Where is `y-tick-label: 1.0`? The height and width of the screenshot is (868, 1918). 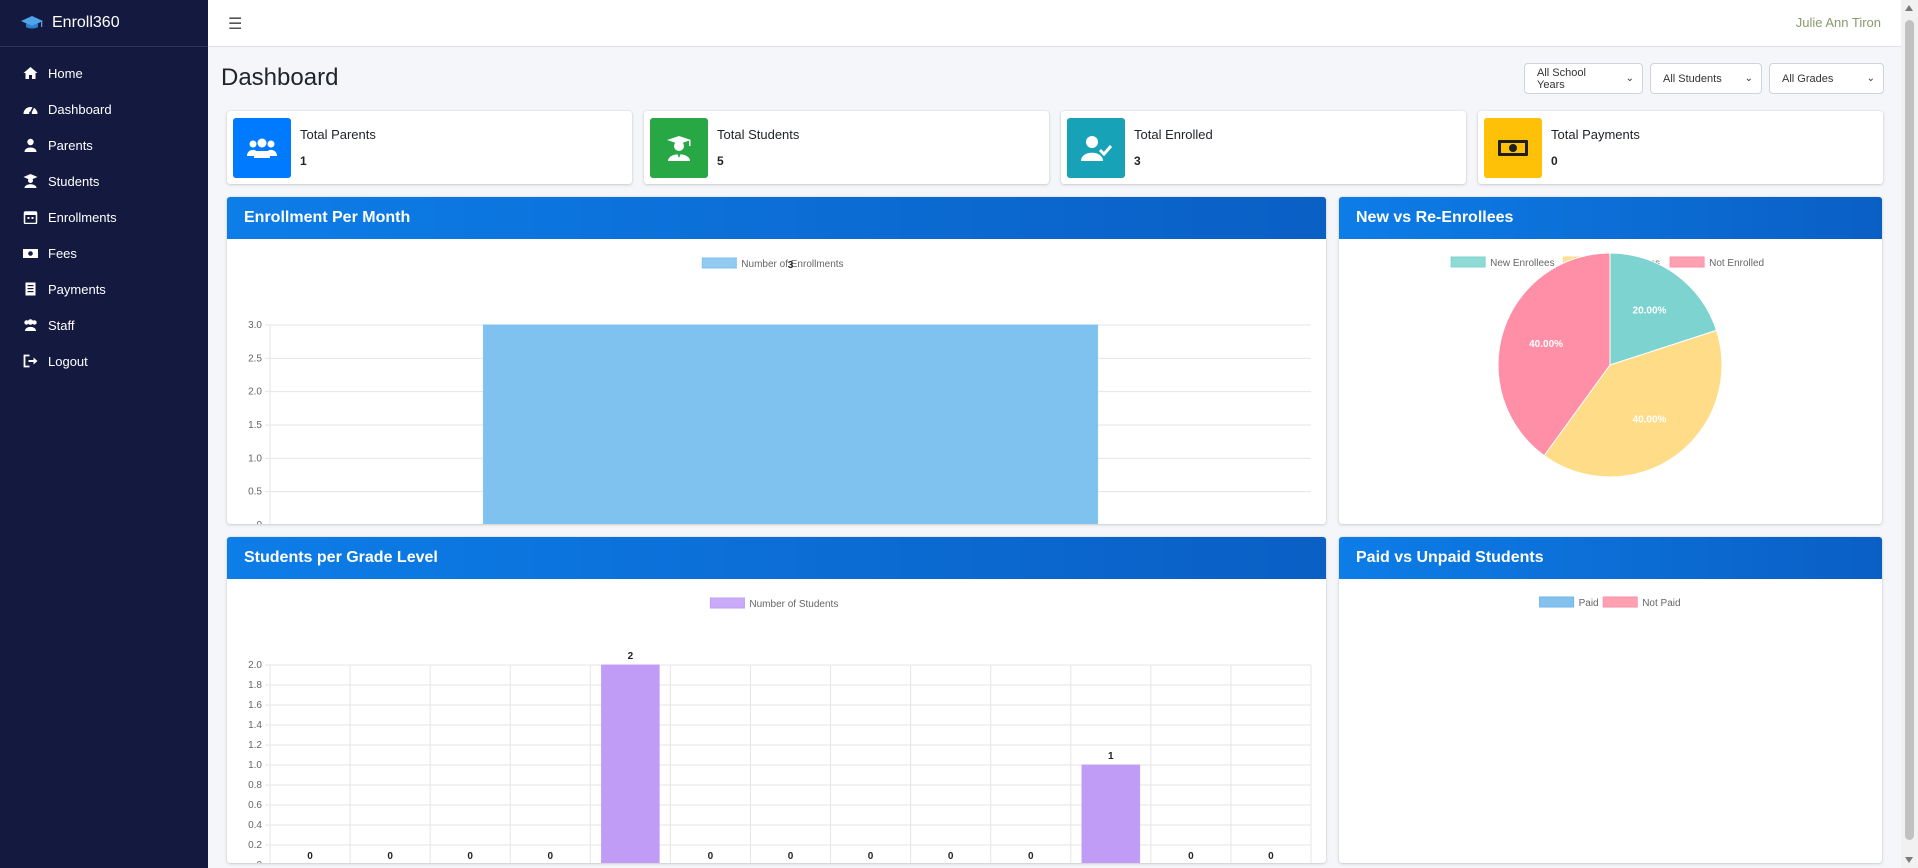 y-tick-label: 1.0 is located at coordinates (255, 458).